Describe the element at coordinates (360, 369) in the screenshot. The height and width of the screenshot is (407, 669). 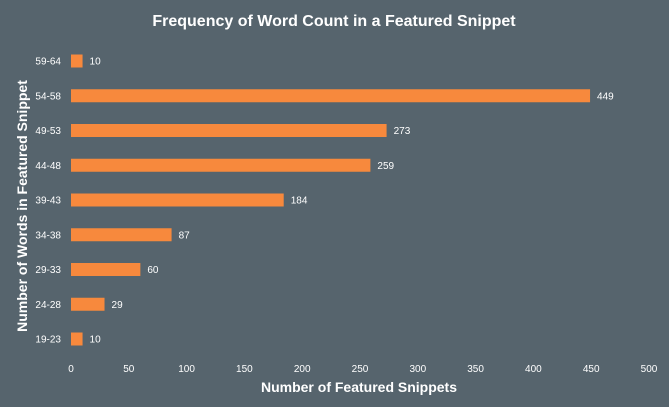
I see `x-tick-label: 250` at that location.